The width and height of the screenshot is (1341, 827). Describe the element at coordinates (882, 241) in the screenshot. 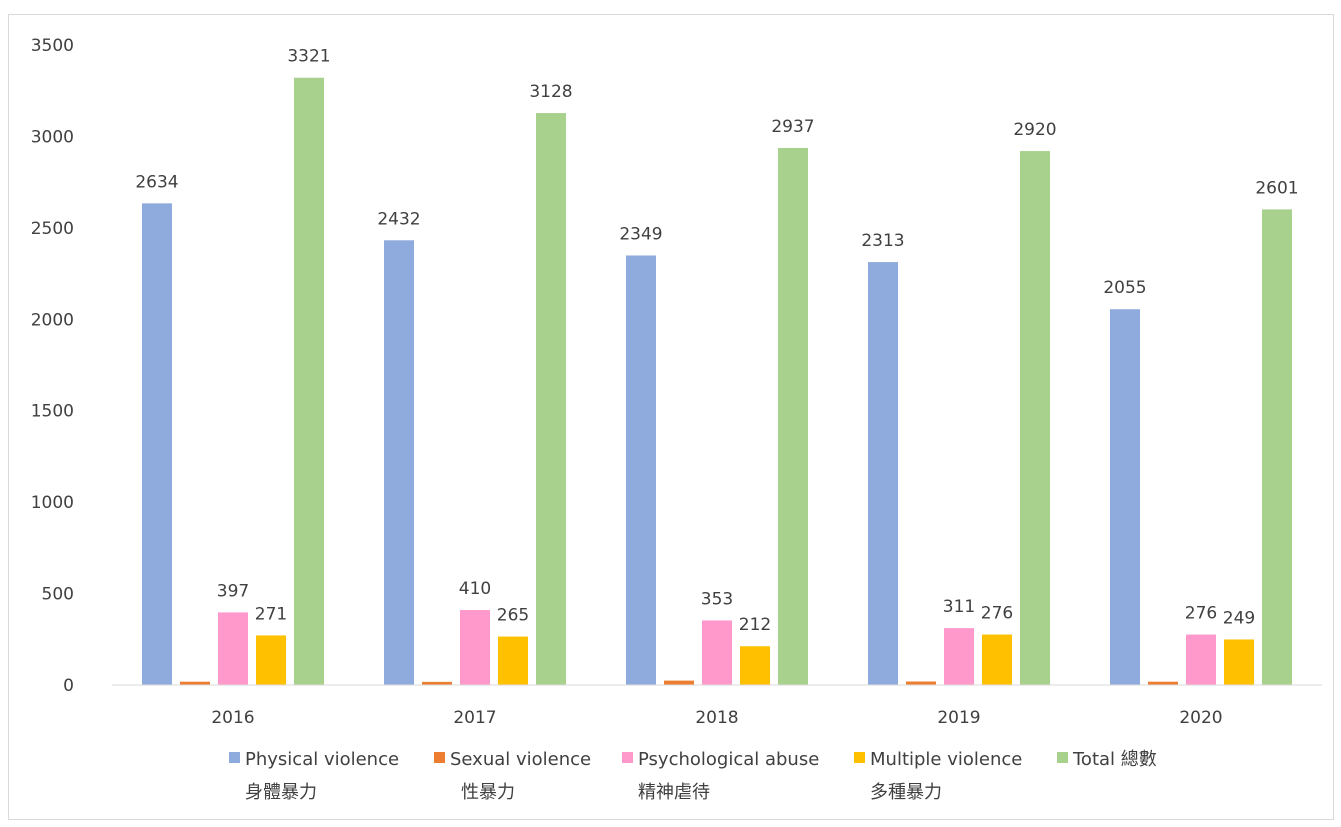

I see `bar-value-label: 2313` at that location.